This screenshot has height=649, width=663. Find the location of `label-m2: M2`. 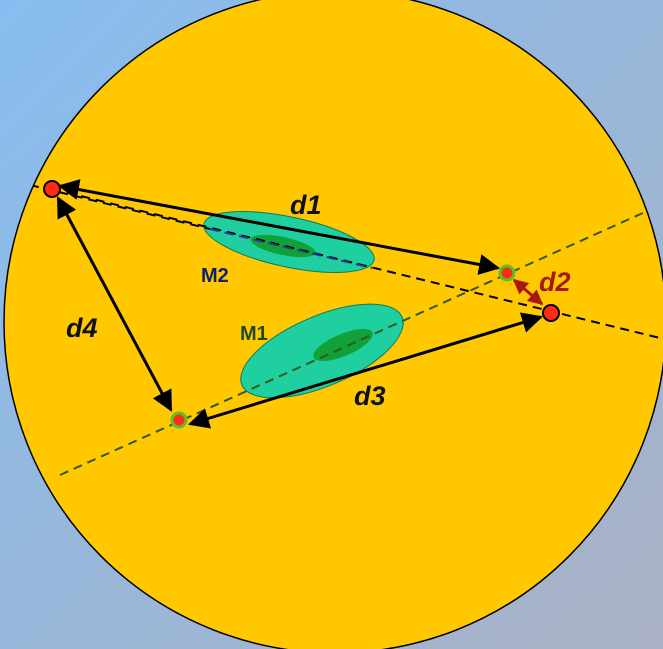

label-m2: M2 is located at coordinates (215, 276).